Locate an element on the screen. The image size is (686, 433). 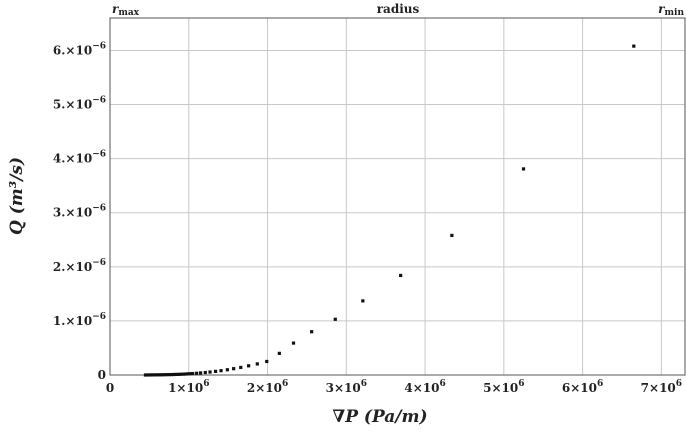
x-tick-label: 5×10⁶ is located at coordinates (503, 387).